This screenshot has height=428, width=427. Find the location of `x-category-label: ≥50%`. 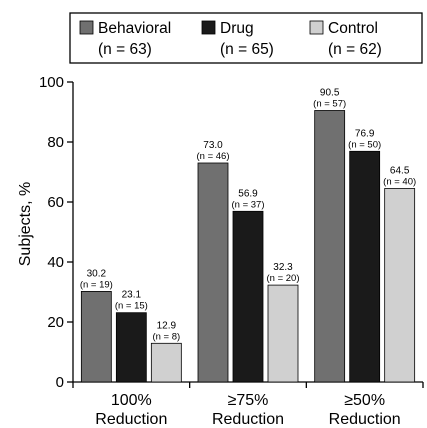

x-category-label: ≥50% is located at coordinates (364, 400).